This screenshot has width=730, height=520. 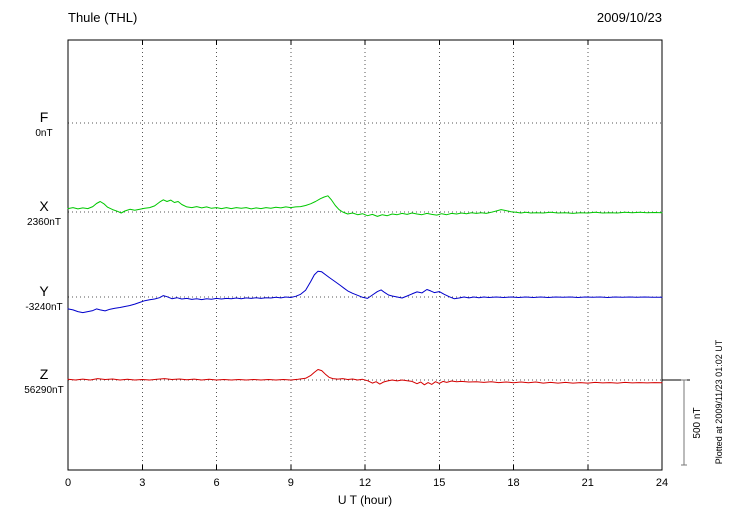 What do you see at coordinates (44, 374) in the screenshot?
I see `component-label-Z: Z` at bounding box center [44, 374].